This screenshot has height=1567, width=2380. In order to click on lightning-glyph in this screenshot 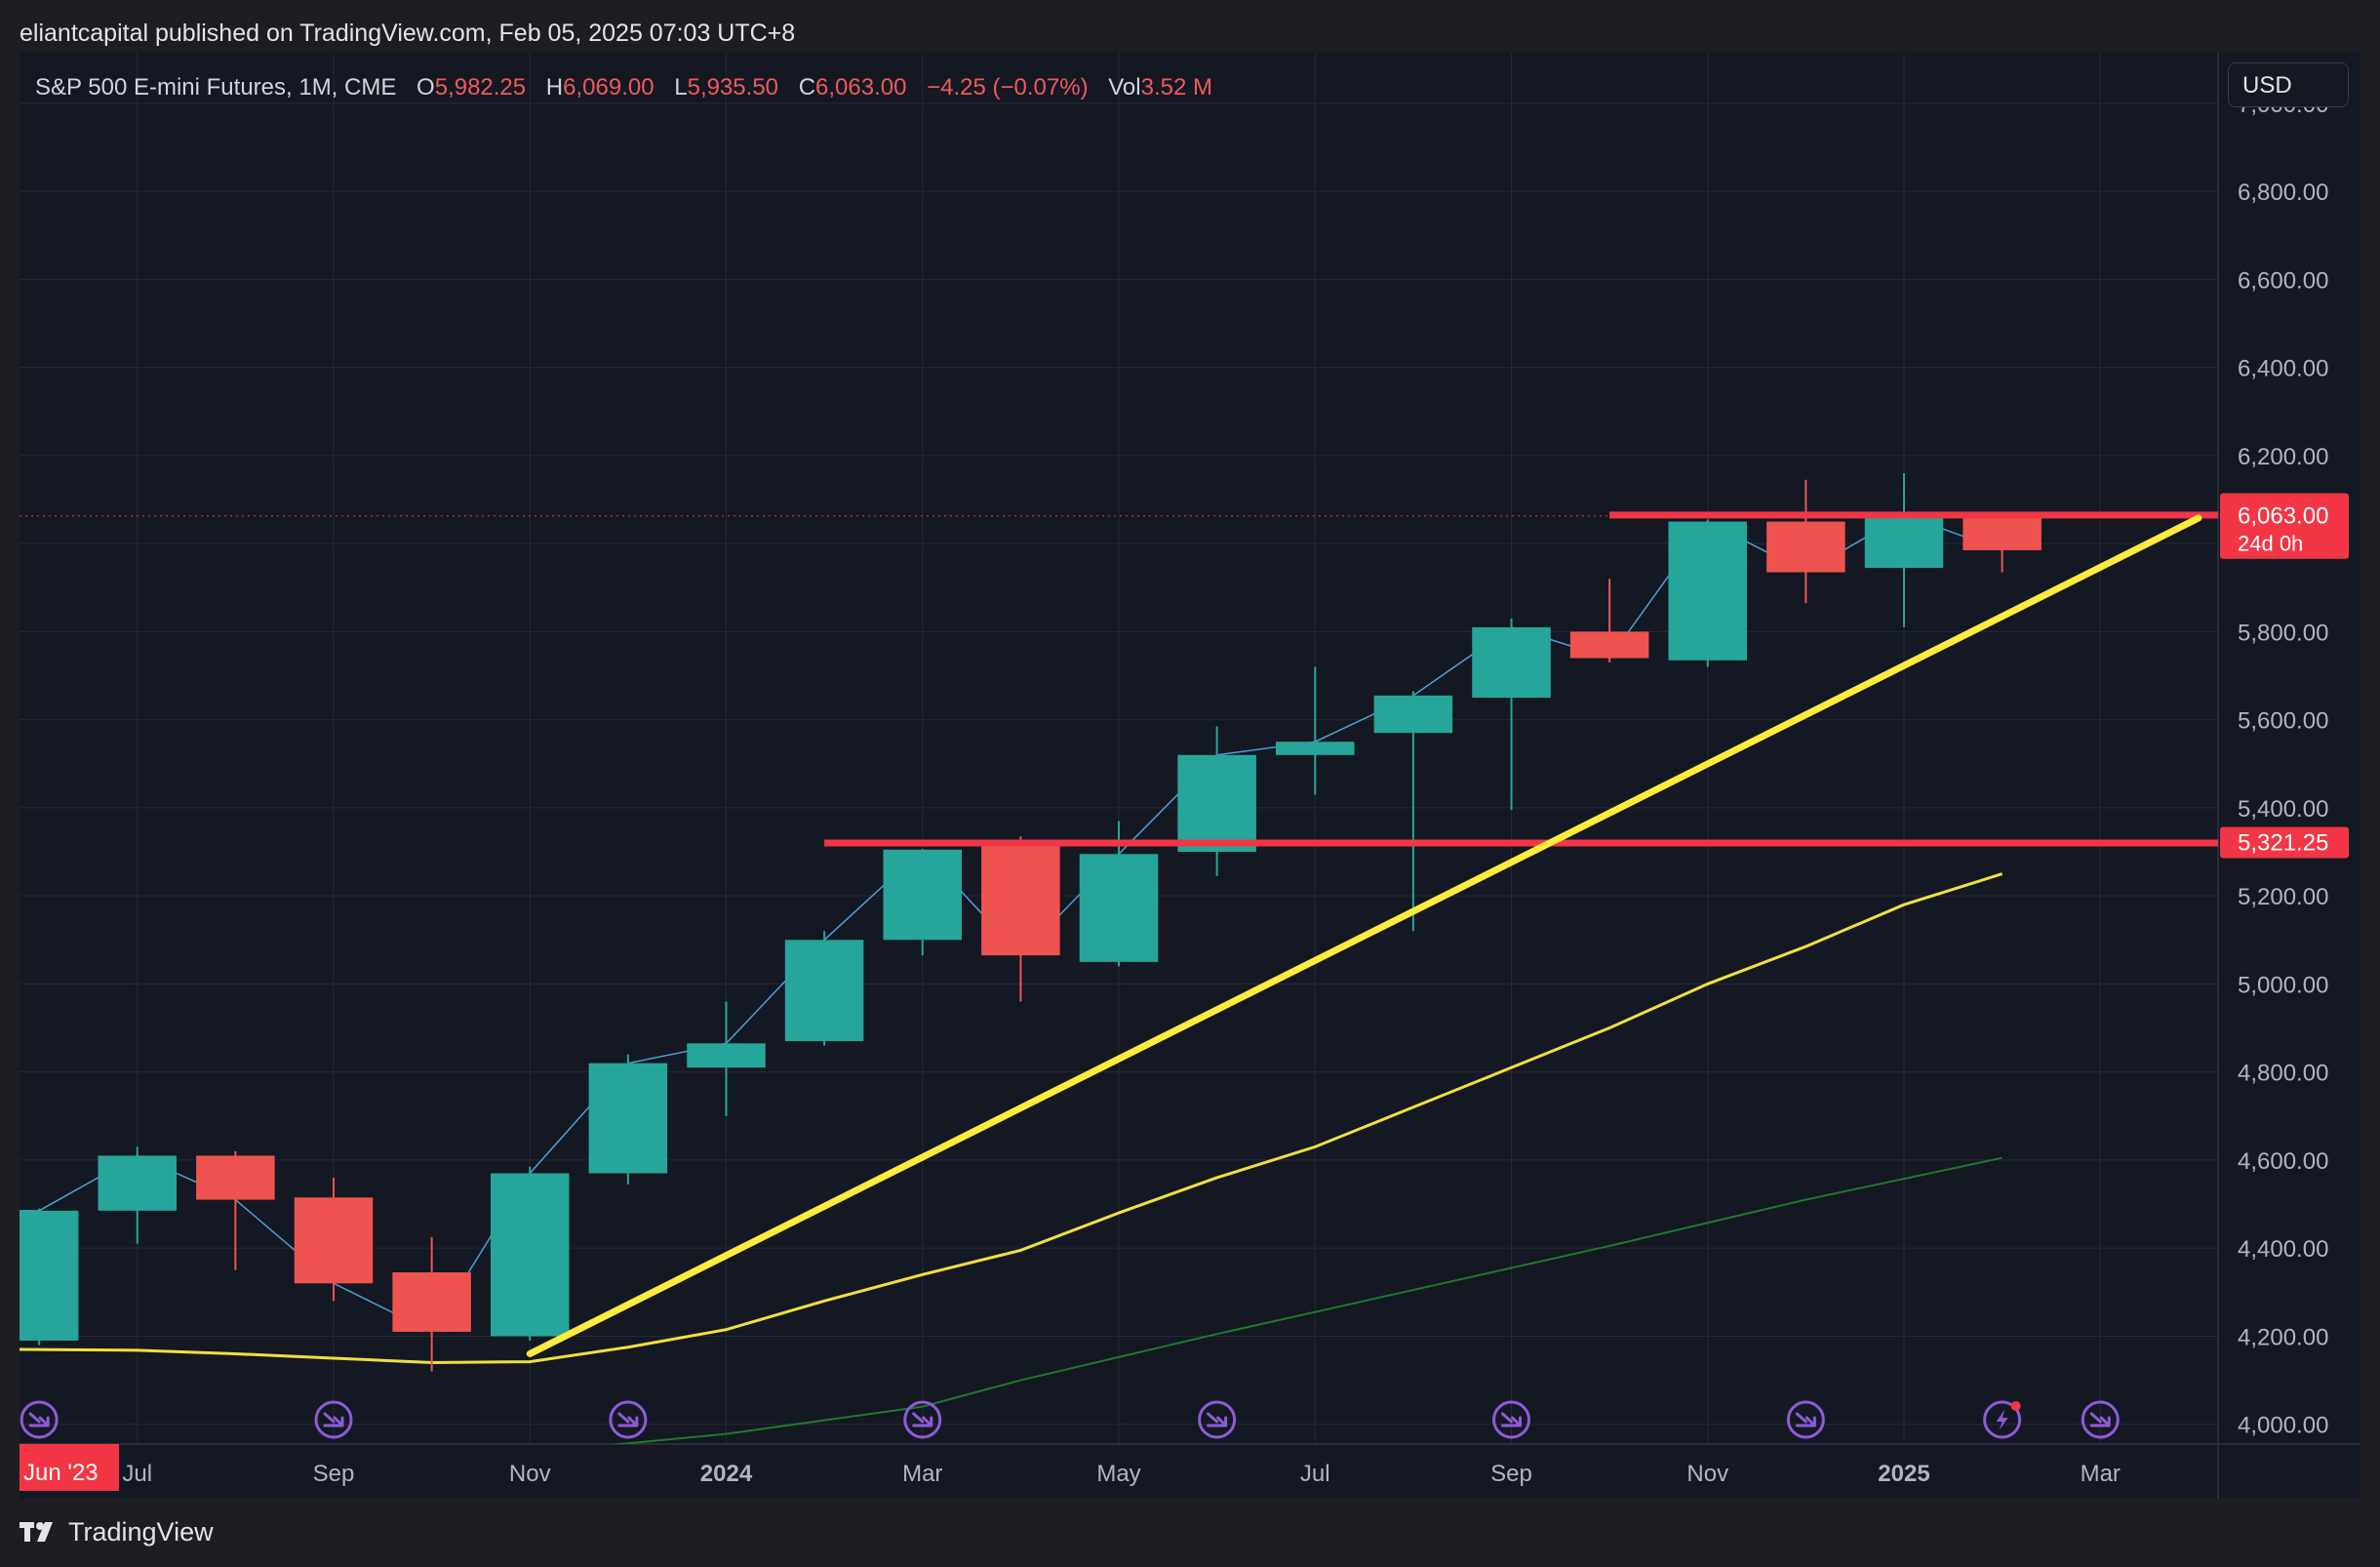, I will do `click(2002, 1419)`.